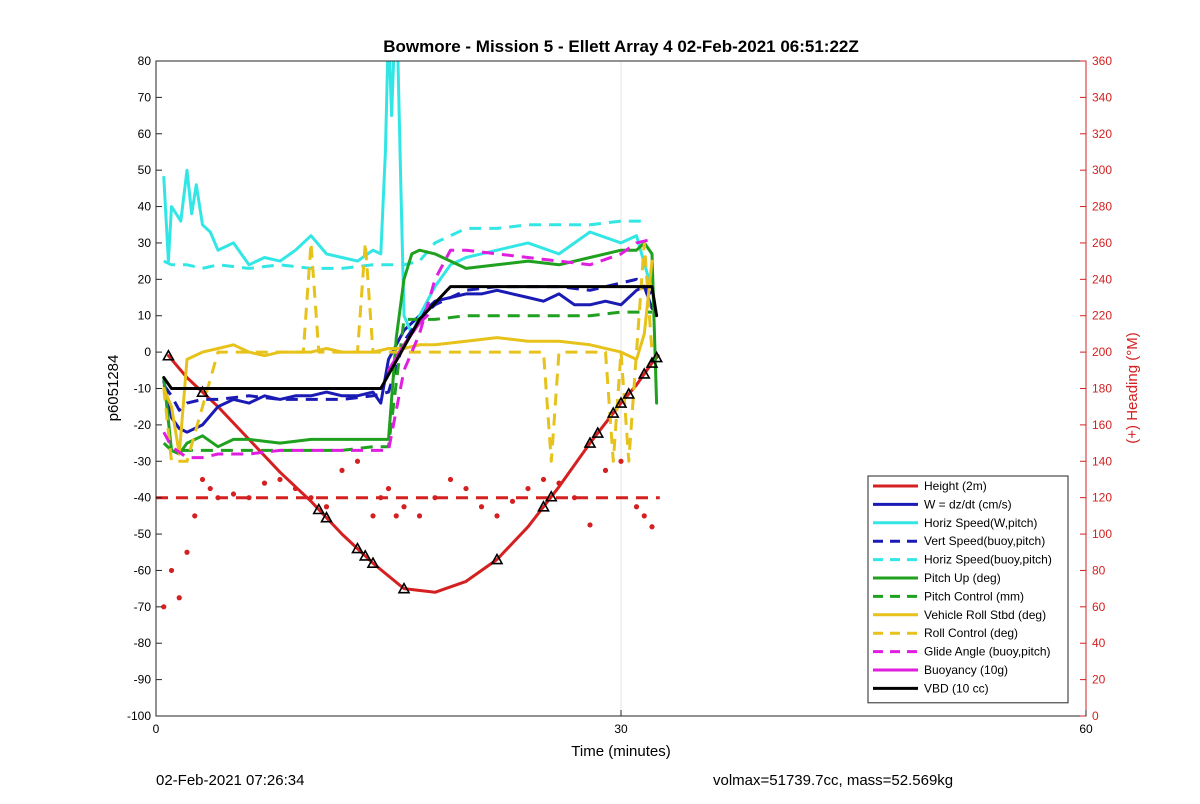 The image size is (1200, 804). Describe the element at coordinates (1086, 729) in the screenshot. I see `x-tick-label: 60` at that location.